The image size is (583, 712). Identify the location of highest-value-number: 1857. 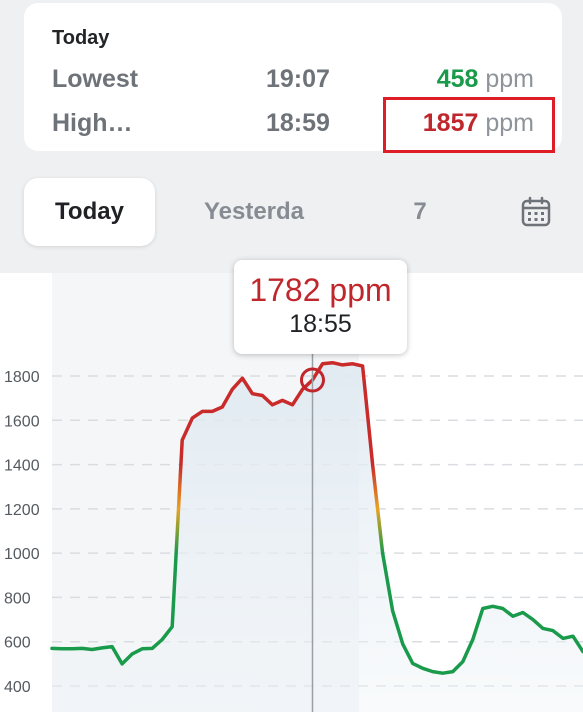
(450, 123).